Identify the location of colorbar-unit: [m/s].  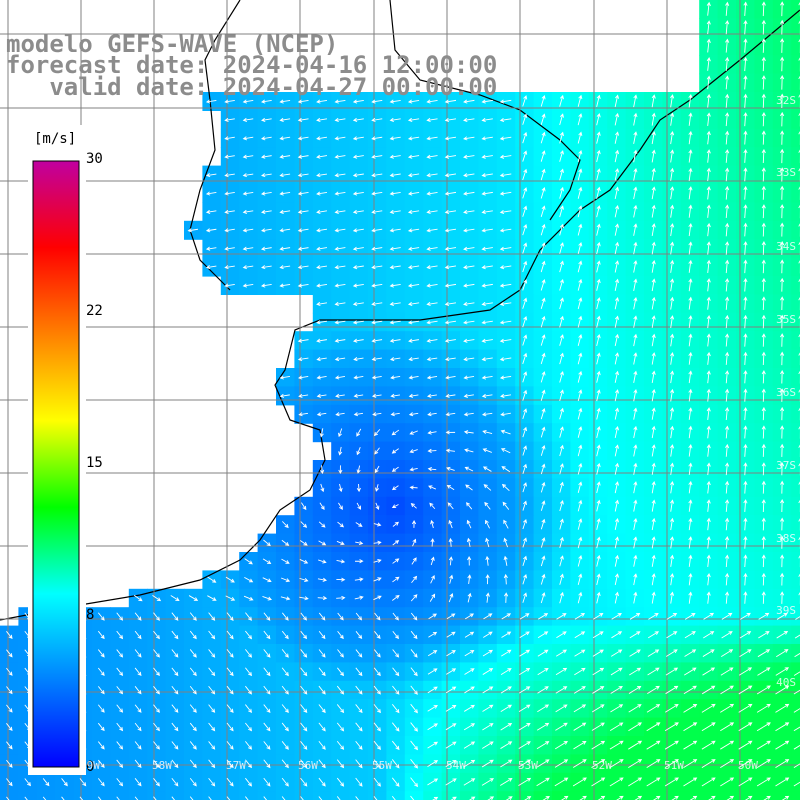
(55, 139).